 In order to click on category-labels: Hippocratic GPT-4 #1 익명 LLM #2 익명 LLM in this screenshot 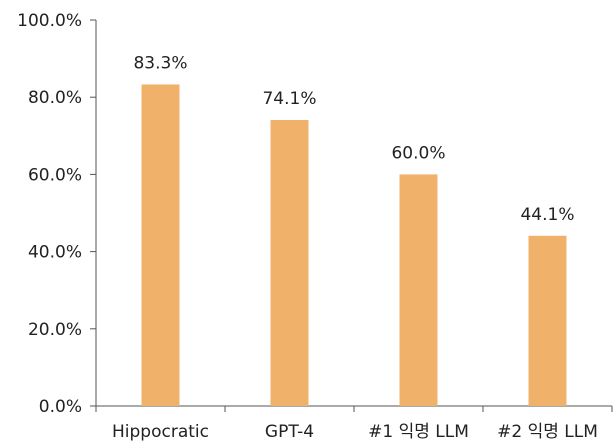, I will do `click(355, 432)`.